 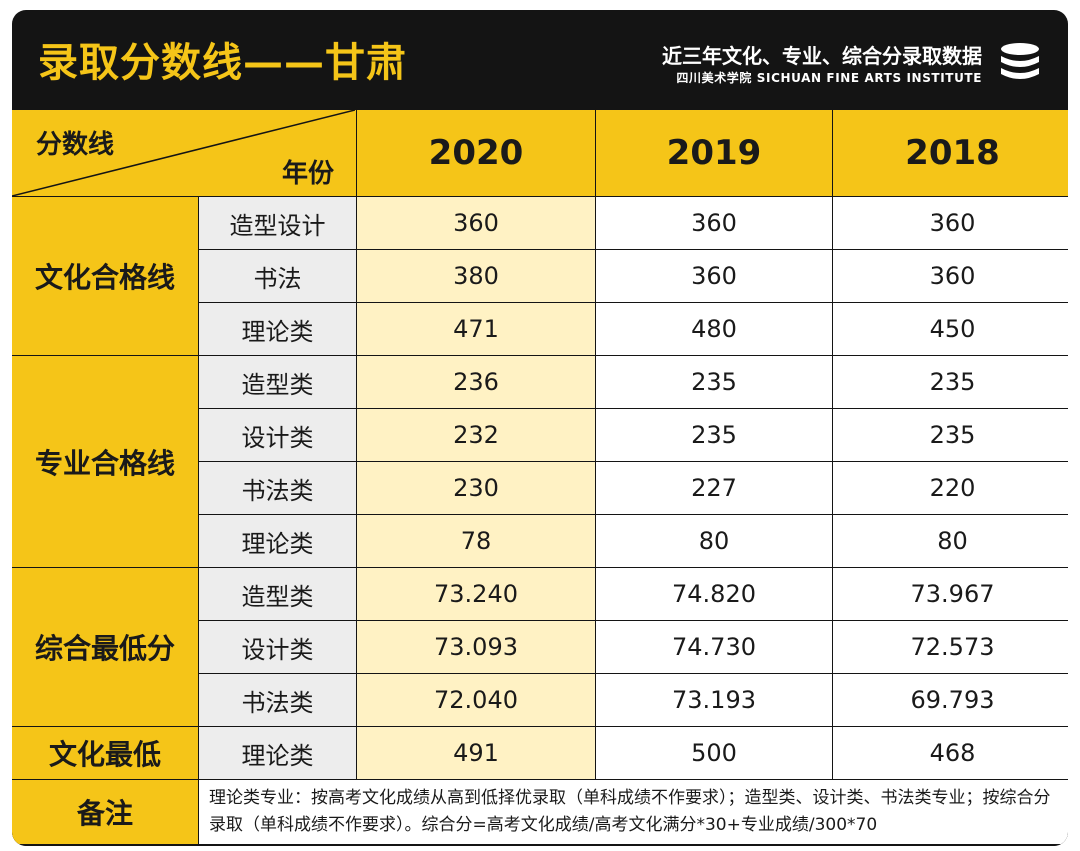 What do you see at coordinates (1020, 61) in the screenshot?
I see `stacked-discs-icon` at bounding box center [1020, 61].